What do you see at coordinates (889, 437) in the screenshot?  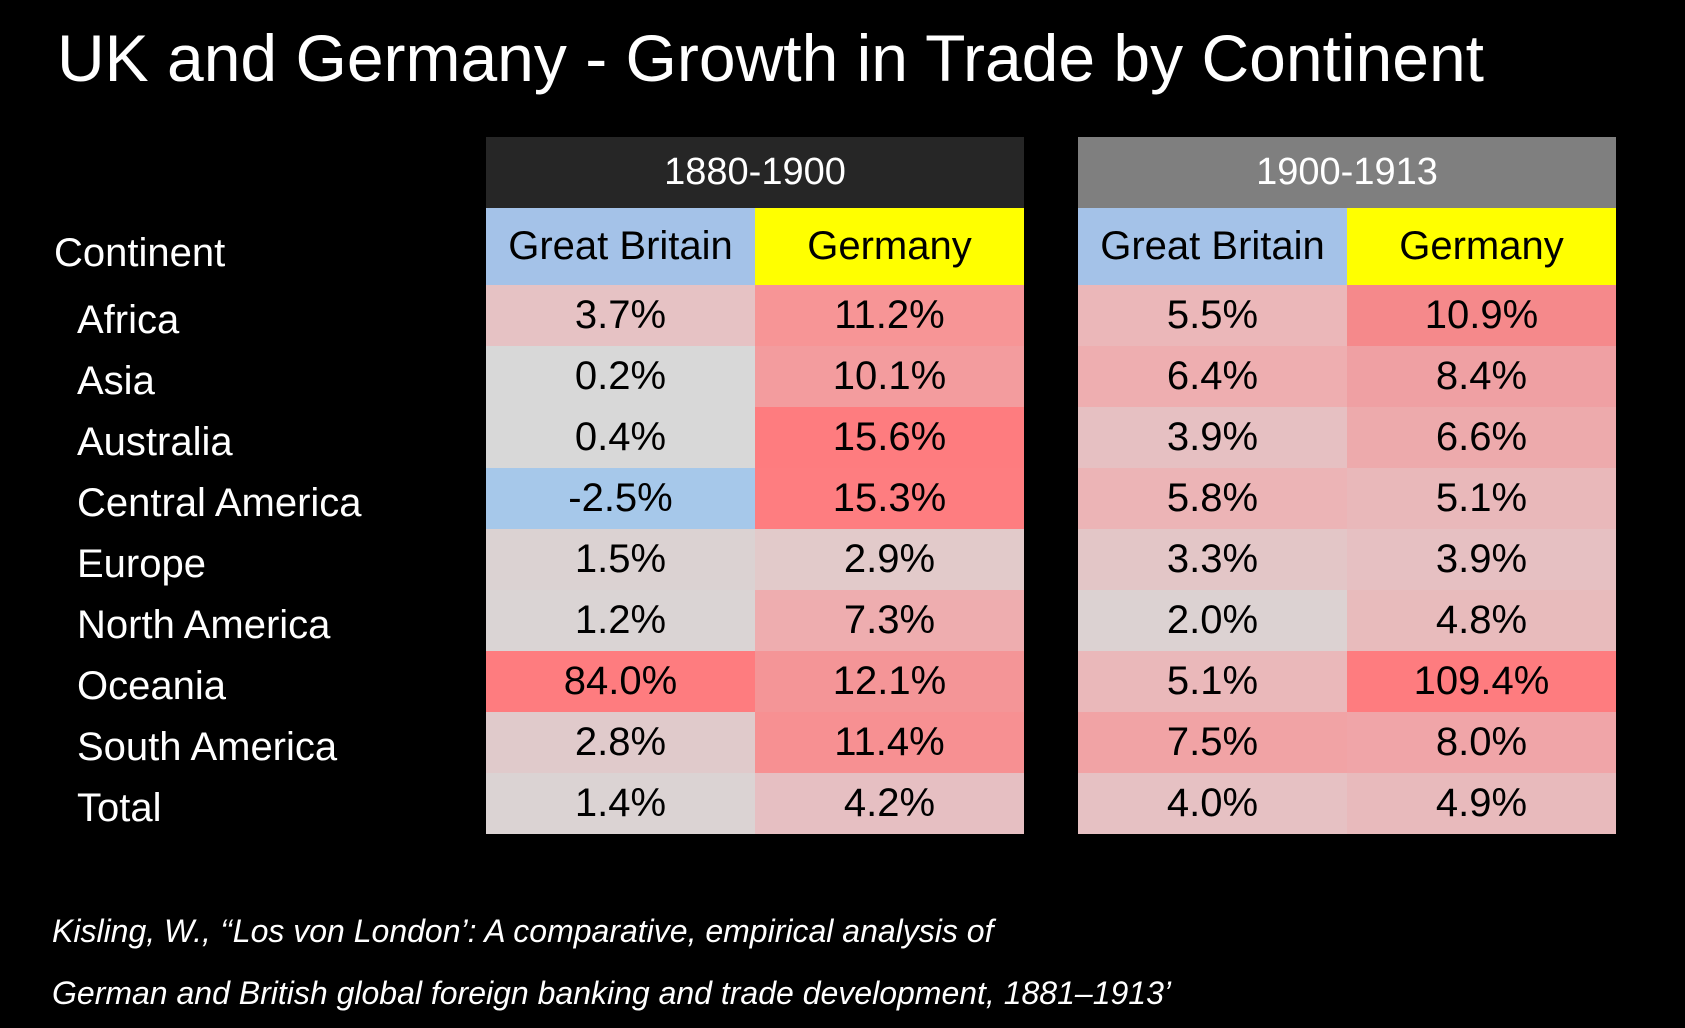 I see `de-cell: 15.6%` at bounding box center [889, 437].